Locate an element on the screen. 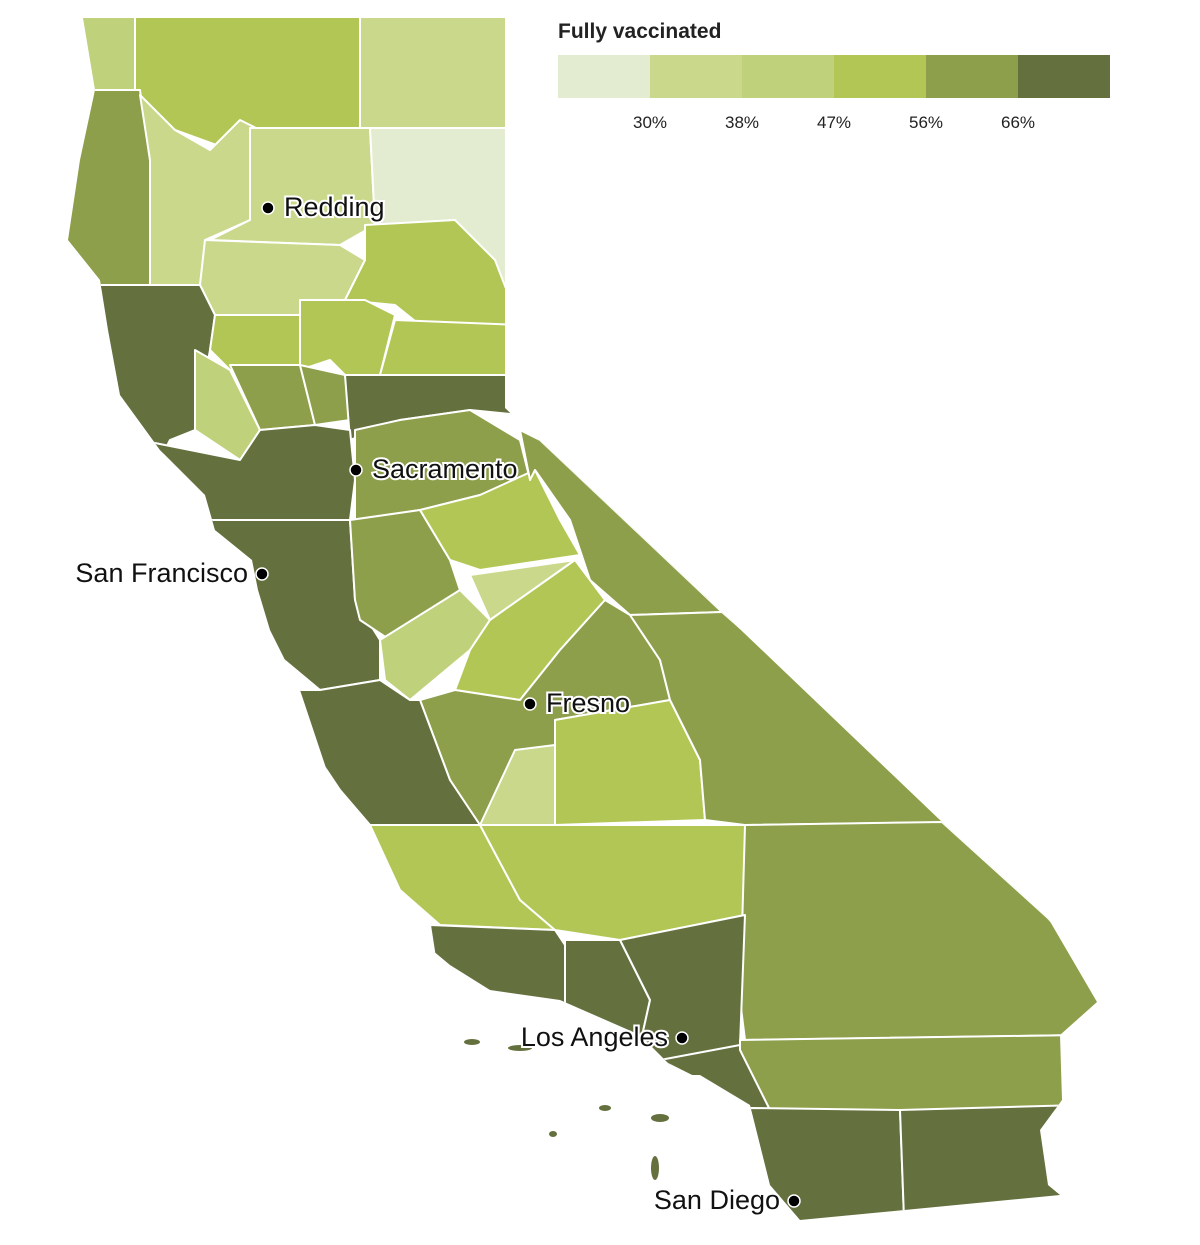  legend-tick-label: 47% is located at coordinates (834, 122).